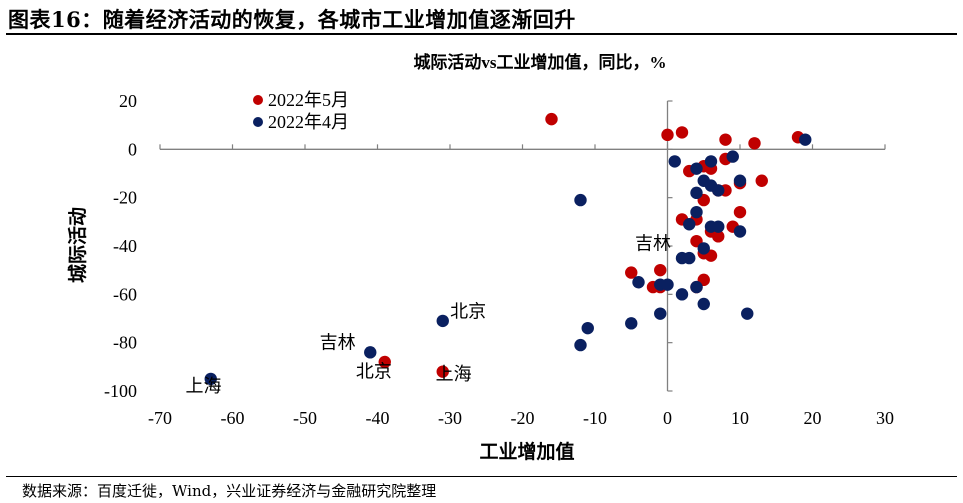 This screenshot has width=963, height=503. I want to click on y-tick-label: 0, so click(132, 149).